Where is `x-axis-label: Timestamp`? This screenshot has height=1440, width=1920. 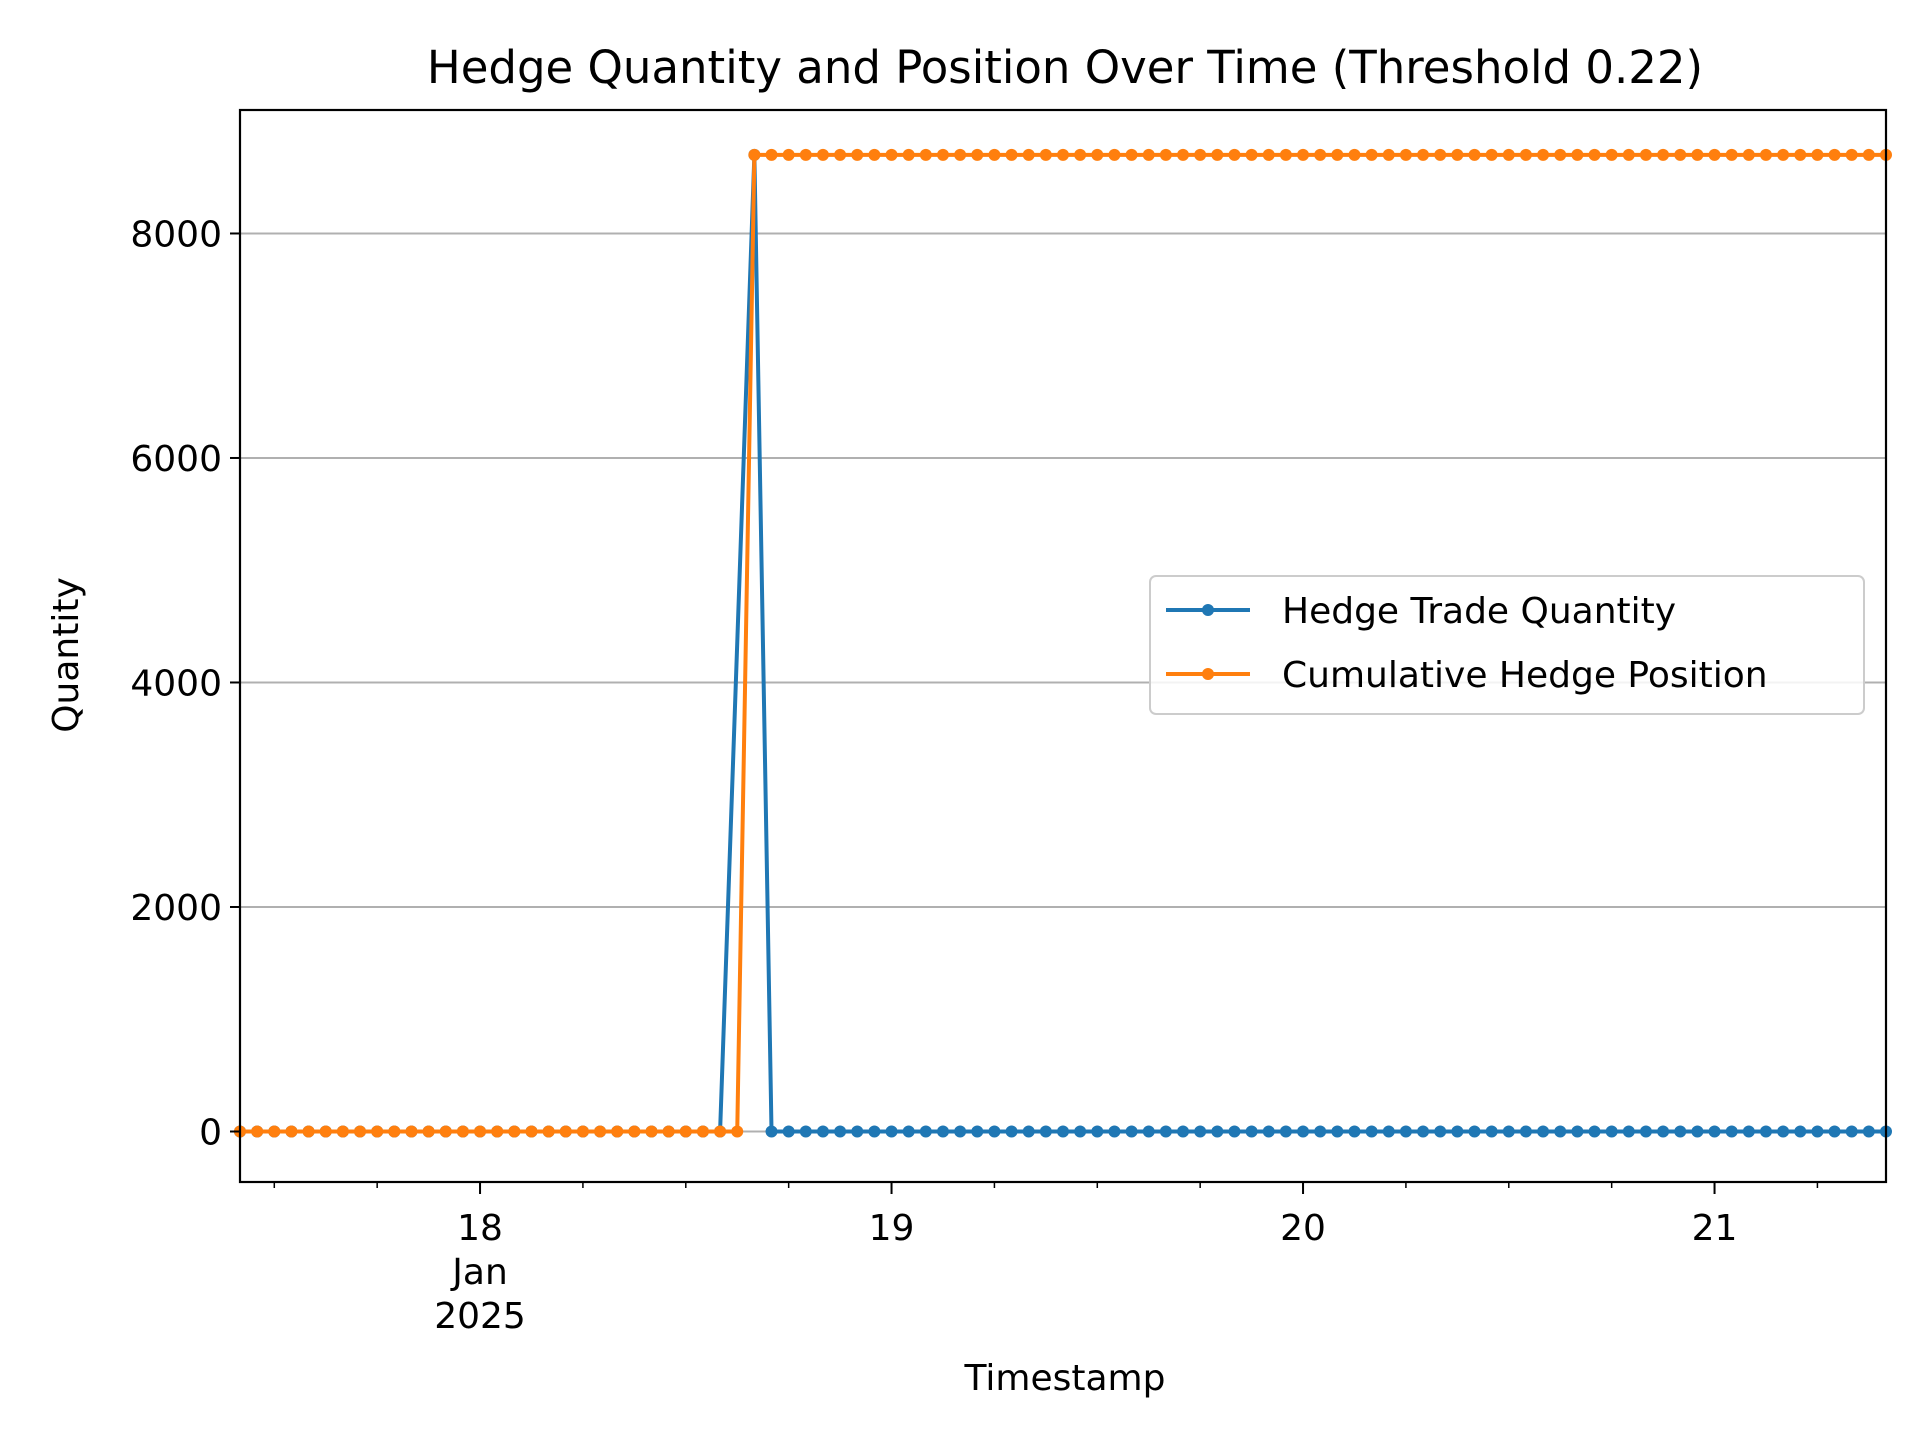 x-axis-label: Timestamp is located at coordinates (1065, 1378).